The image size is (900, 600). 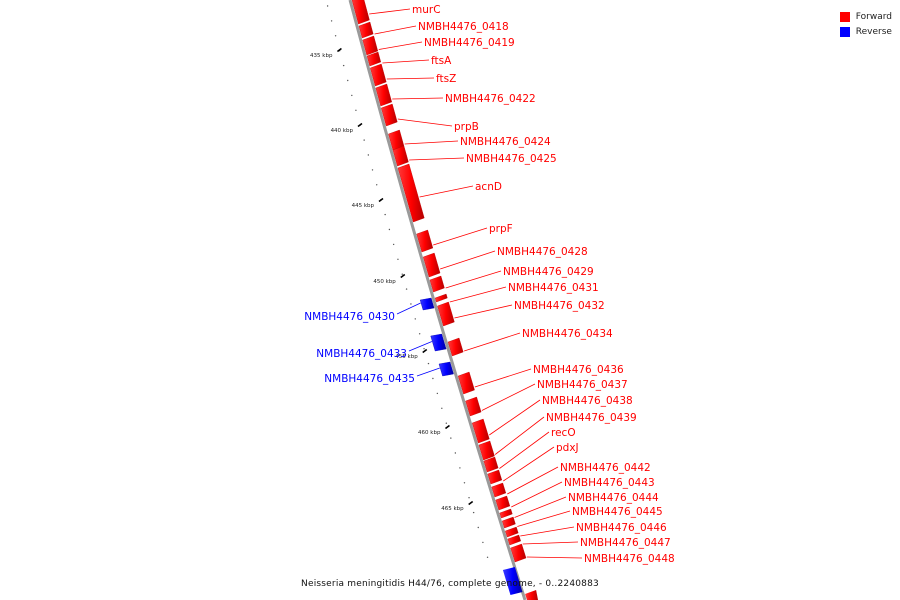 I want to click on reverse-gene-label: NMBH4476_0435, so click(x=369, y=379).